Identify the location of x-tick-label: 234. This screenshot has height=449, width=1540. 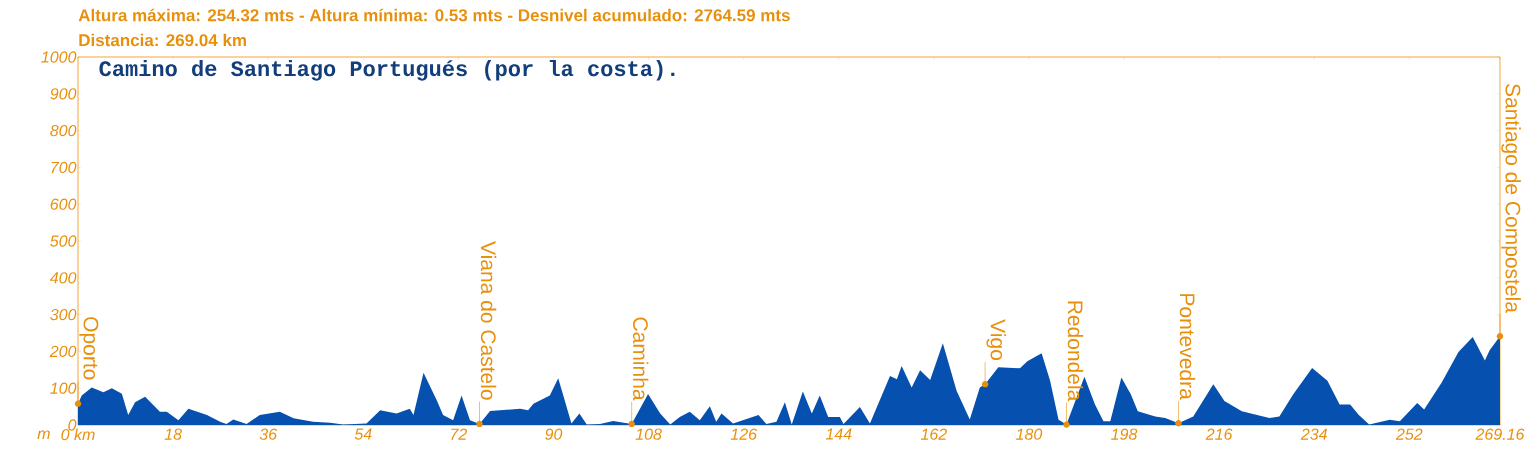
(1313, 434).